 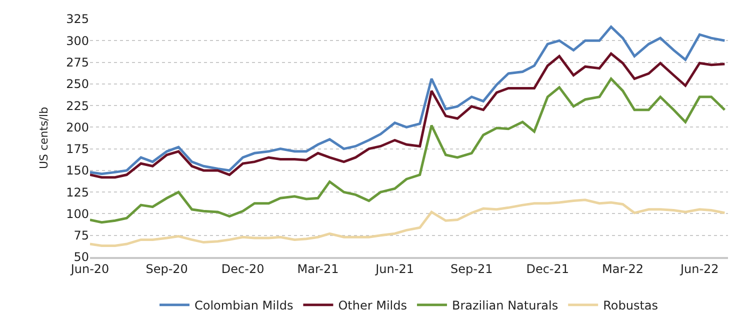 What do you see at coordinates (242, 269) in the screenshot?
I see `x-tick-label: Dec-20` at bounding box center [242, 269].